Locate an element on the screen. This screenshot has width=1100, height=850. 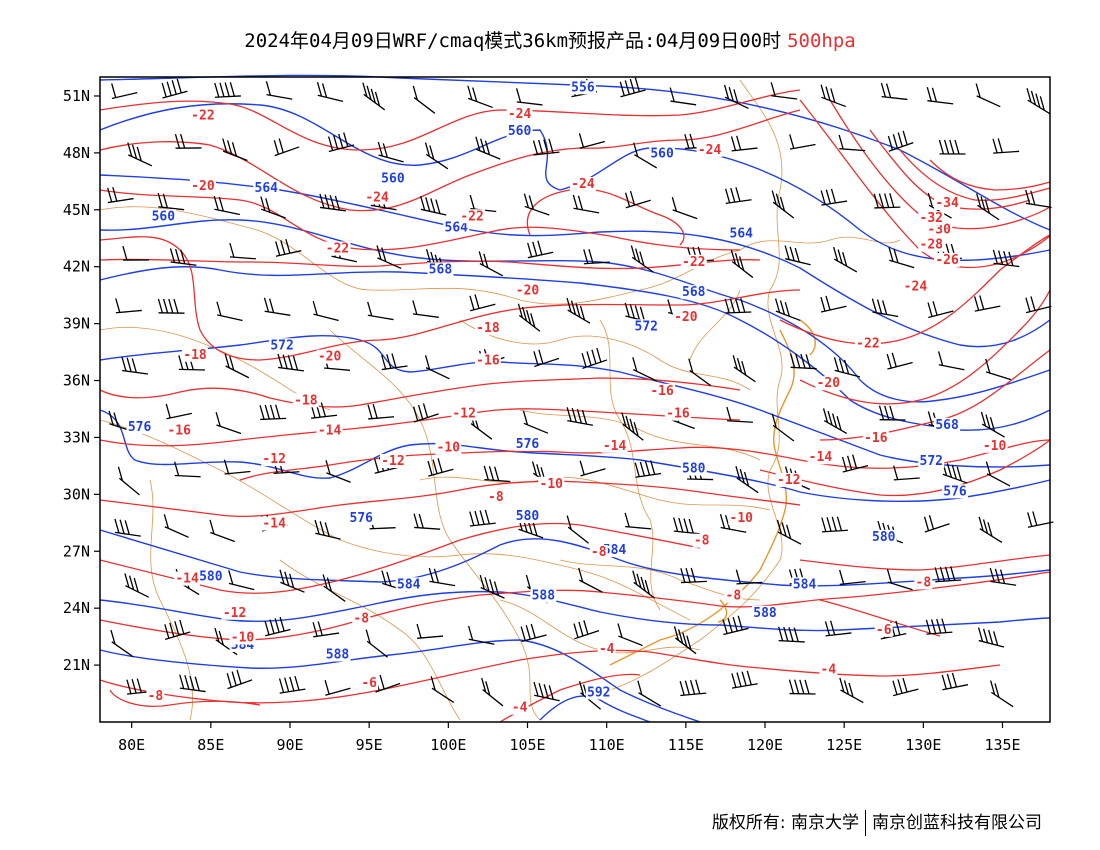
temperature-label: -18 is located at coordinates (306, 400).